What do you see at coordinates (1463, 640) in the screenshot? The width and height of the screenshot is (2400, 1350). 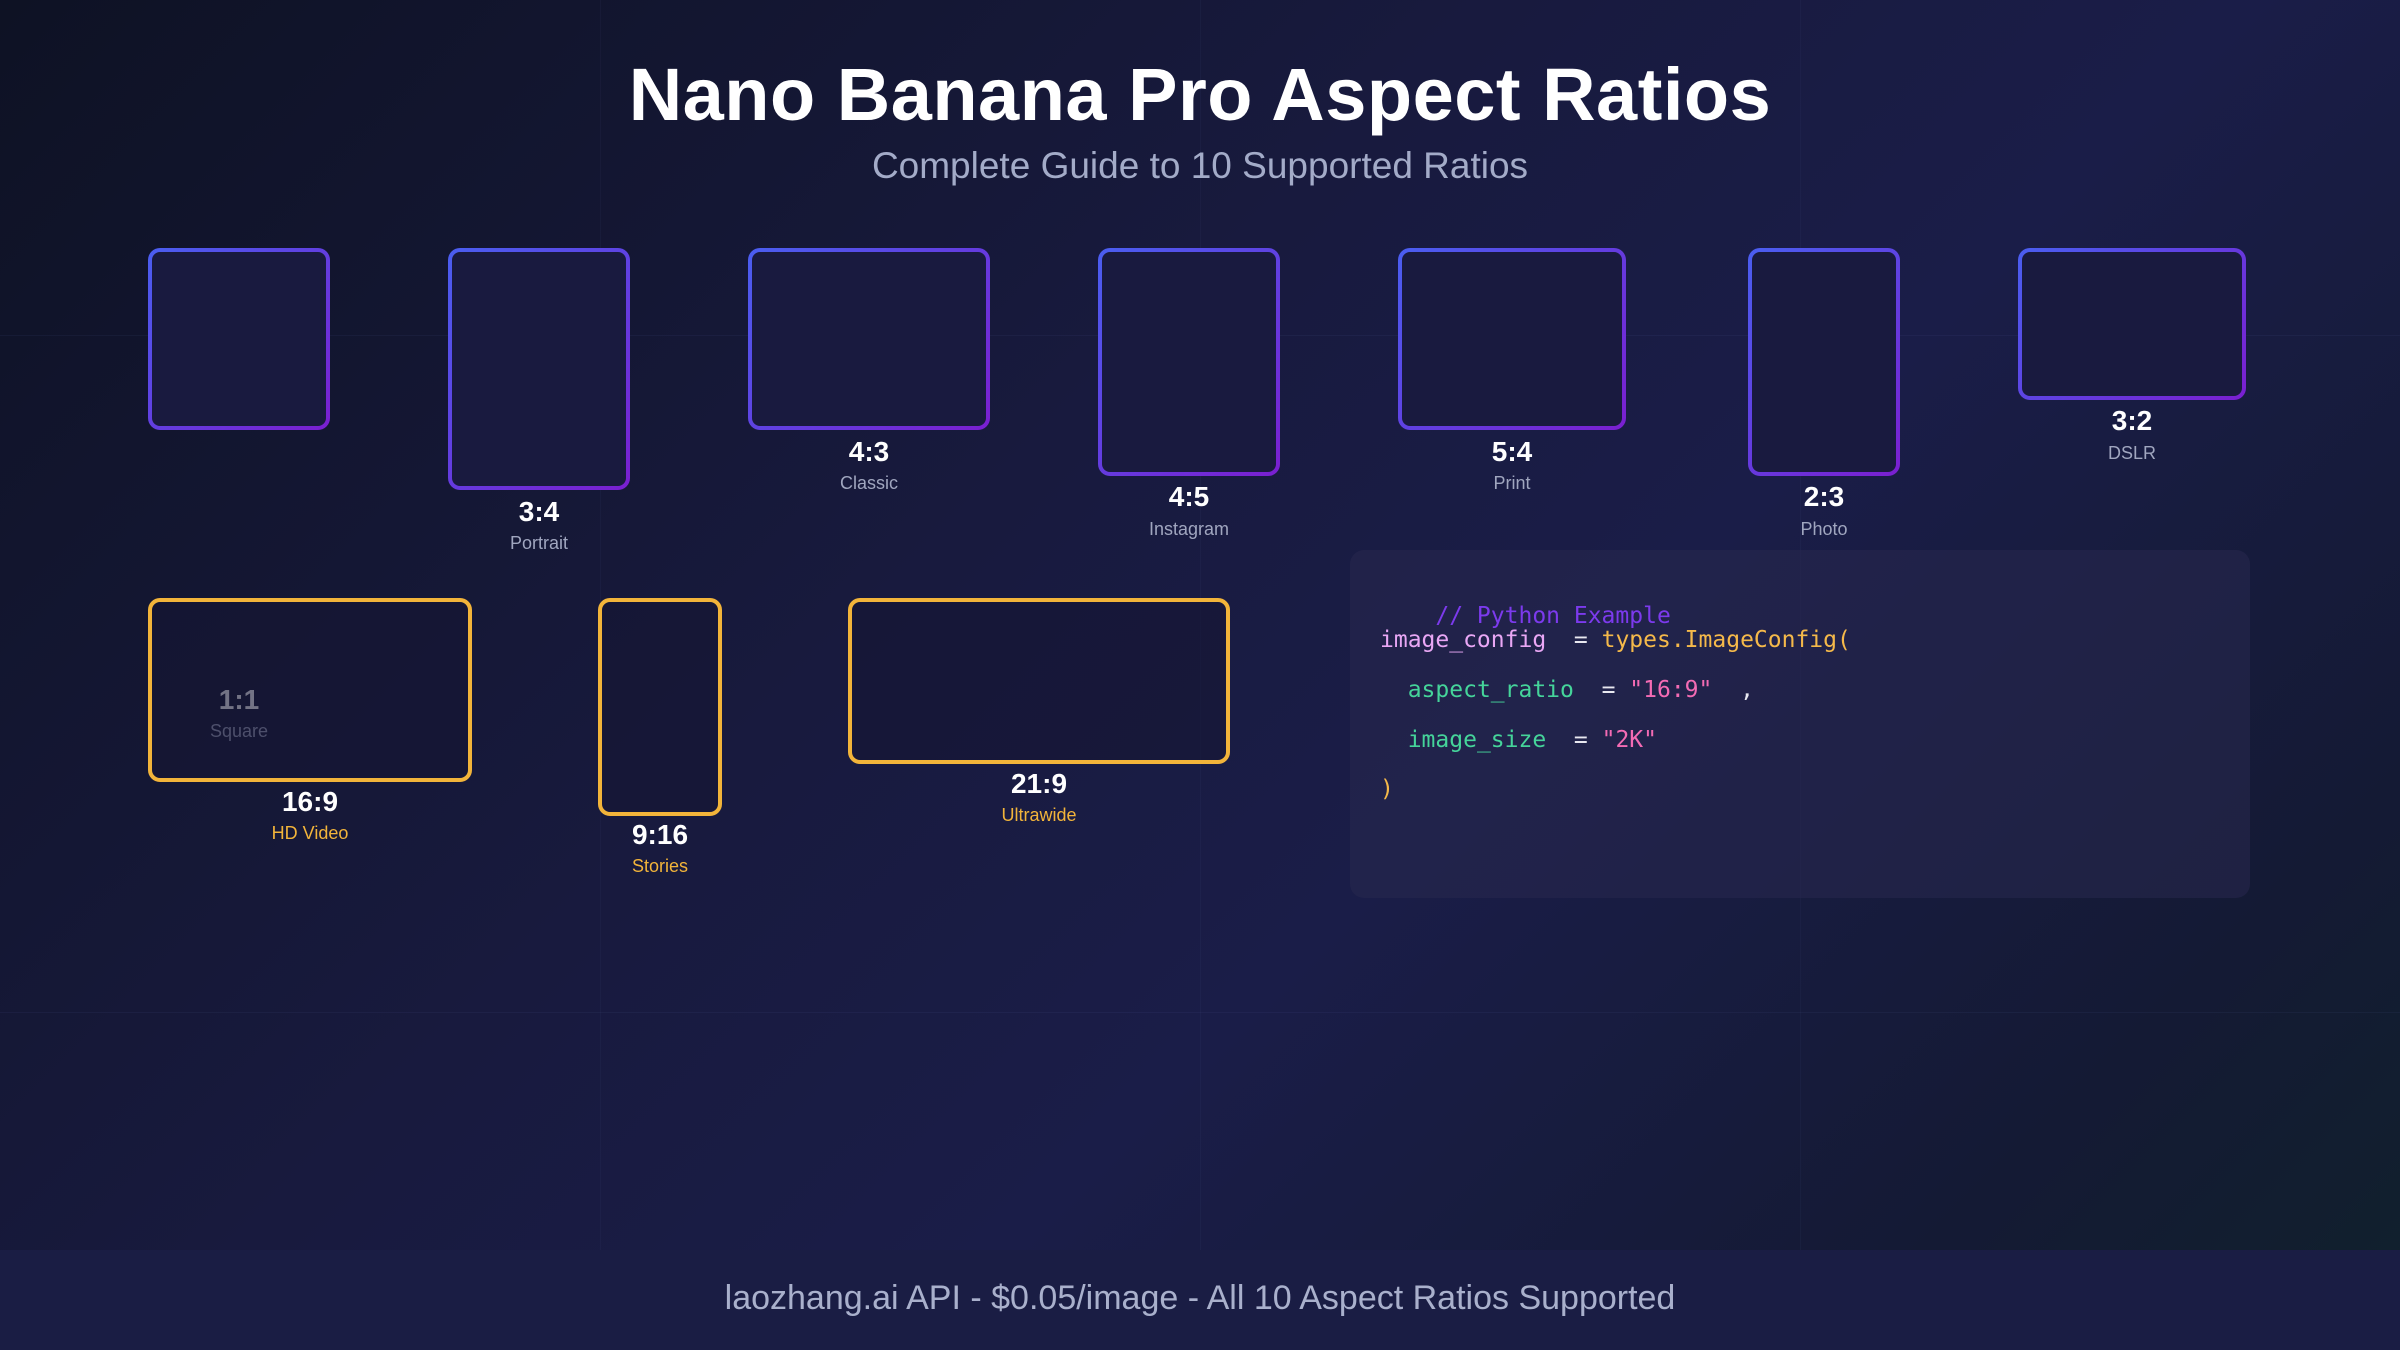 I see `code-variable: image_config` at bounding box center [1463, 640].